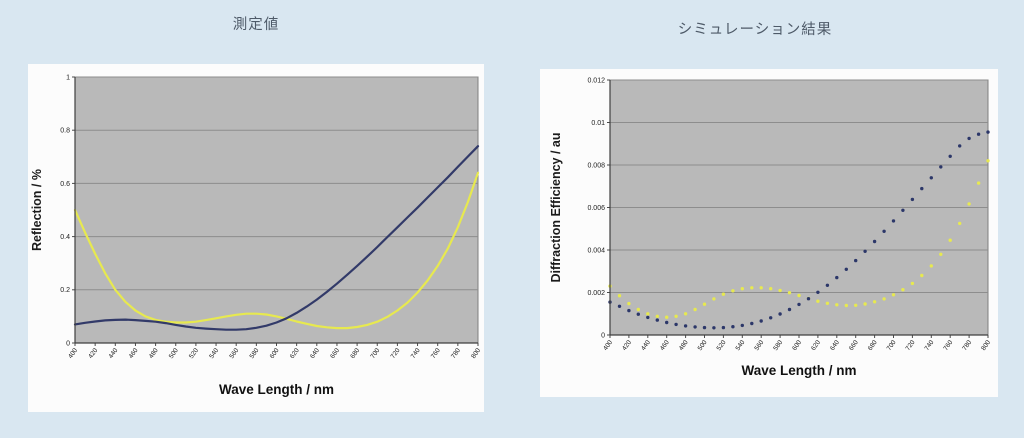 This screenshot has height=438, width=1024. I want to click on y-tick-label: 0.008, so click(596, 165).